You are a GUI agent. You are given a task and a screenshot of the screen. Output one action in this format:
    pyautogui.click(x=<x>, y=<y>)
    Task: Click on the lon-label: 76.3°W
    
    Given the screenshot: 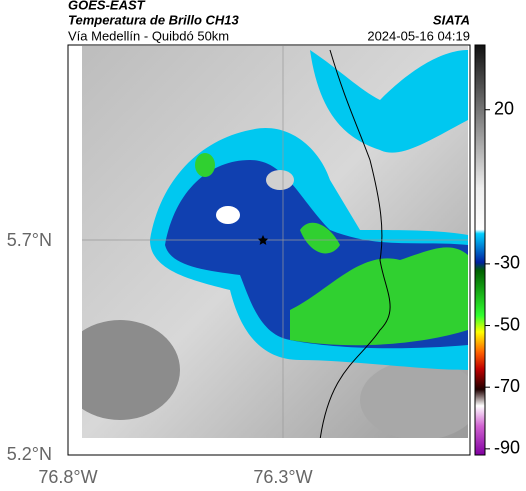 What is the action you would take?
    pyautogui.click(x=282, y=477)
    